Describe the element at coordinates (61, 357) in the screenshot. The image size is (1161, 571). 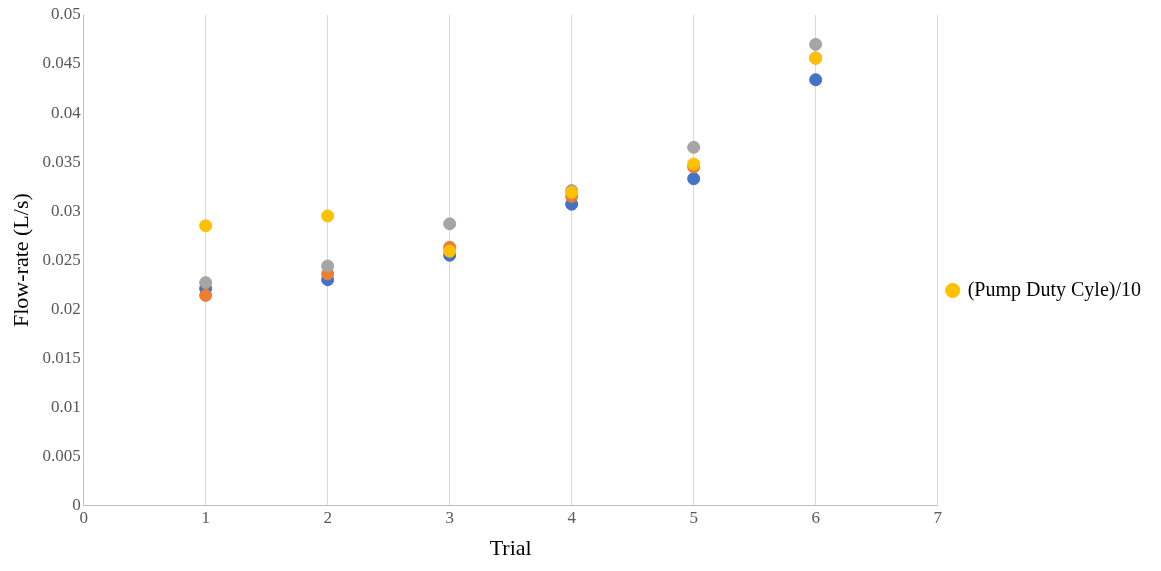
I see `y-tick-label: 0.015` at that location.